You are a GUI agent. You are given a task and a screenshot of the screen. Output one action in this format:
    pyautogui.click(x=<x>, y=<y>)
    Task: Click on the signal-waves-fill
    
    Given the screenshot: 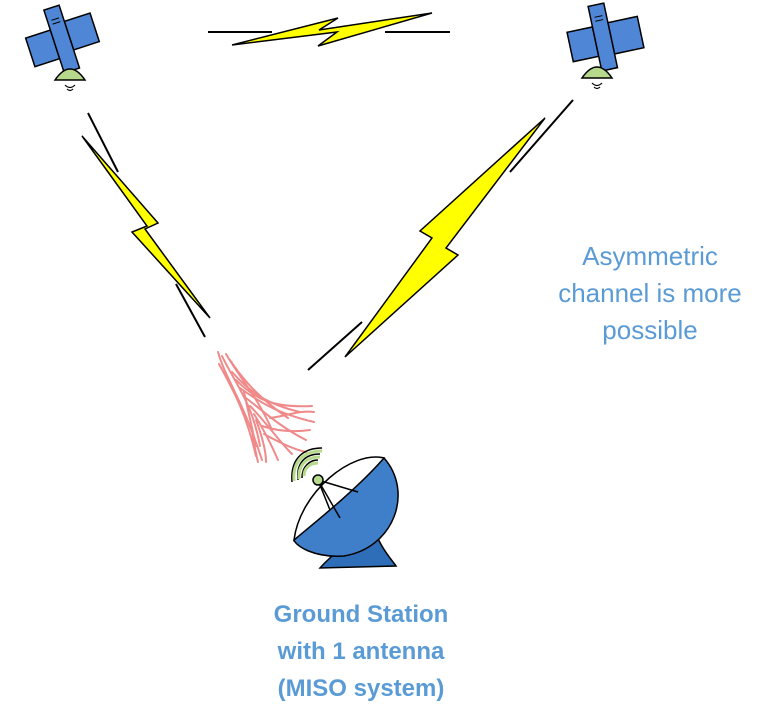 What is the action you would take?
    pyautogui.click(x=307, y=465)
    